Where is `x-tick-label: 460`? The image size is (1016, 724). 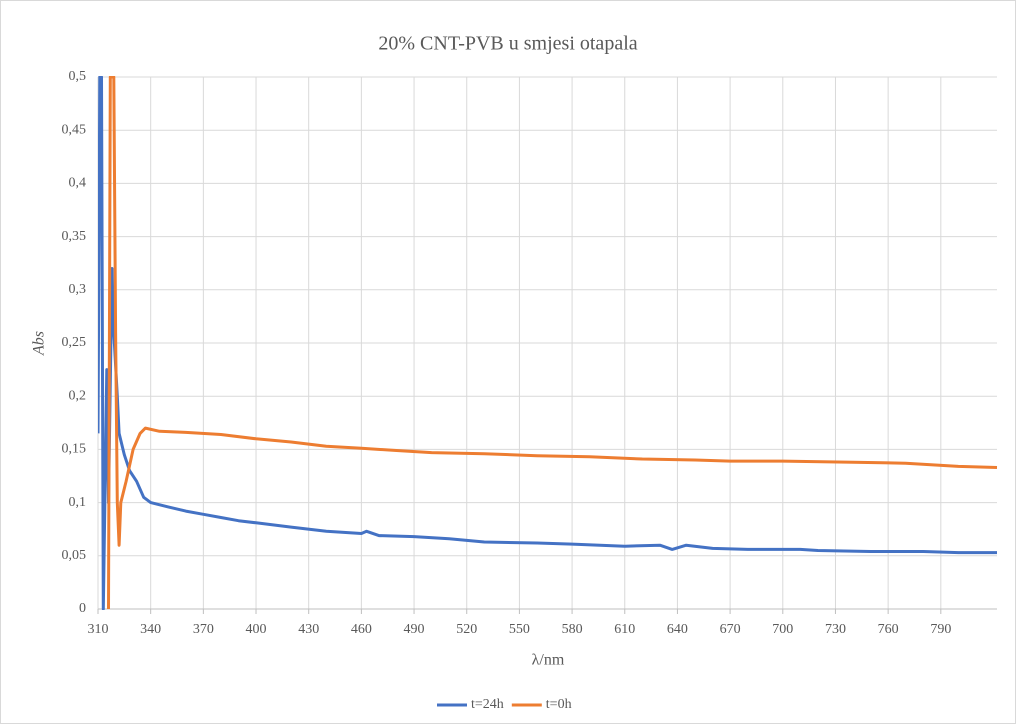
x-tick-label: 460 is located at coordinates (361, 629).